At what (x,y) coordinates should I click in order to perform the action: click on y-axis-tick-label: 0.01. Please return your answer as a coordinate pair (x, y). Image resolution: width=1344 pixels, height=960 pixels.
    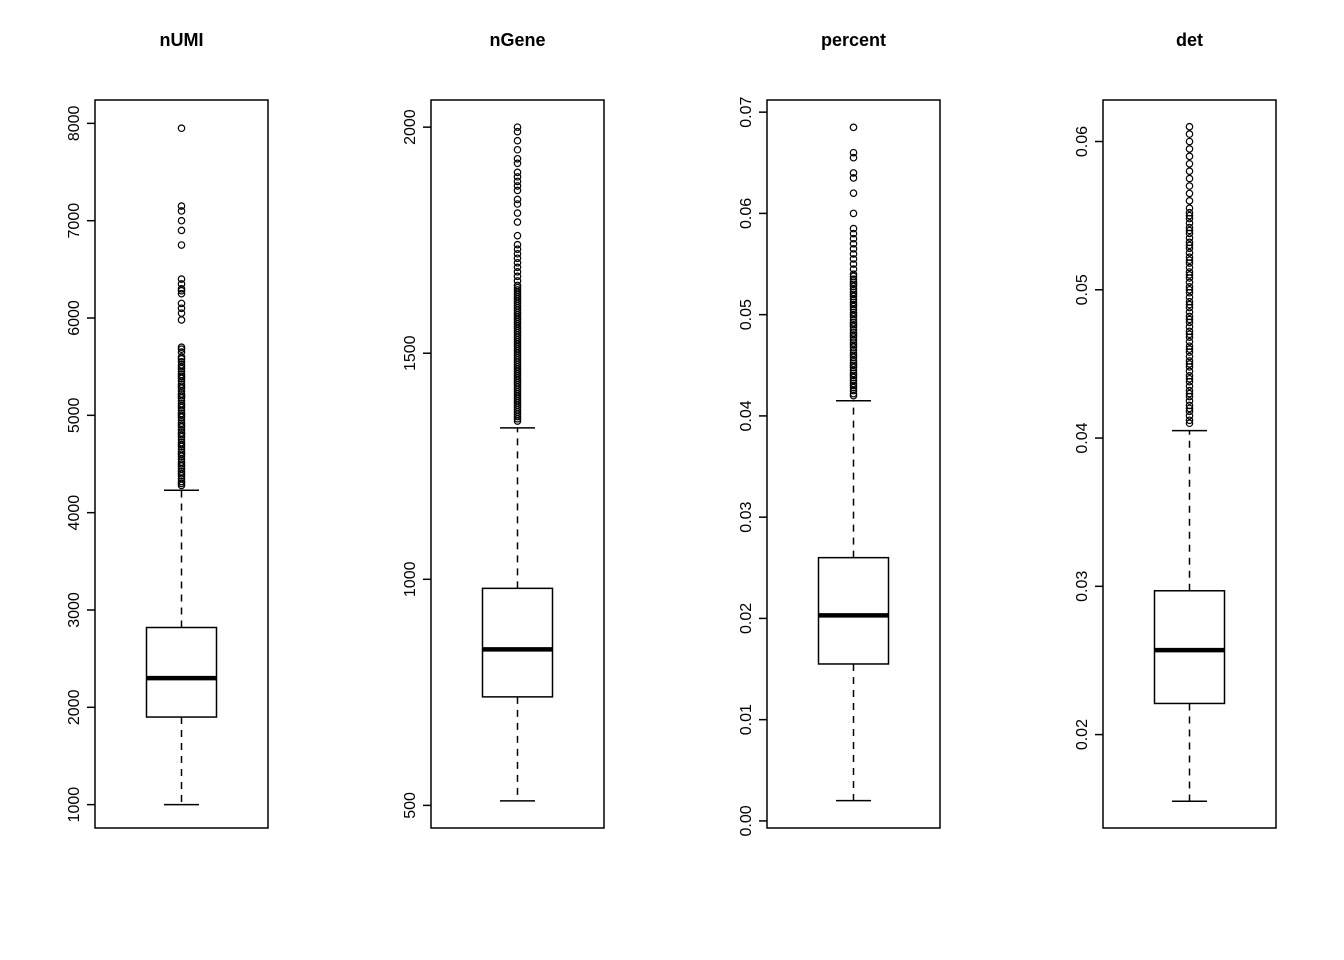
    Looking at the image, I should click on (746, 719).